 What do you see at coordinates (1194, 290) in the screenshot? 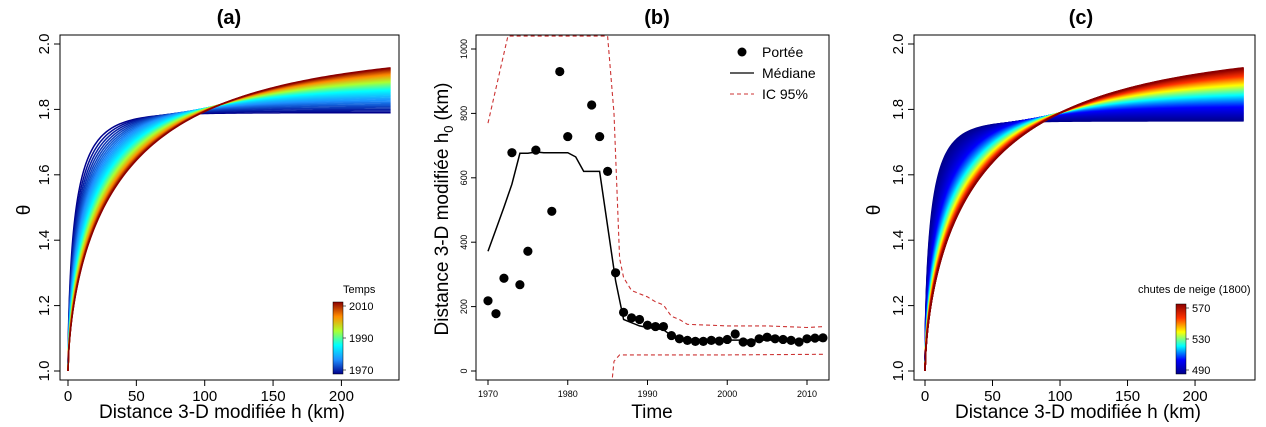
I see `panel-c-colorbar-title: chutes de neige (1800)` at bounding box center [1194, 290].